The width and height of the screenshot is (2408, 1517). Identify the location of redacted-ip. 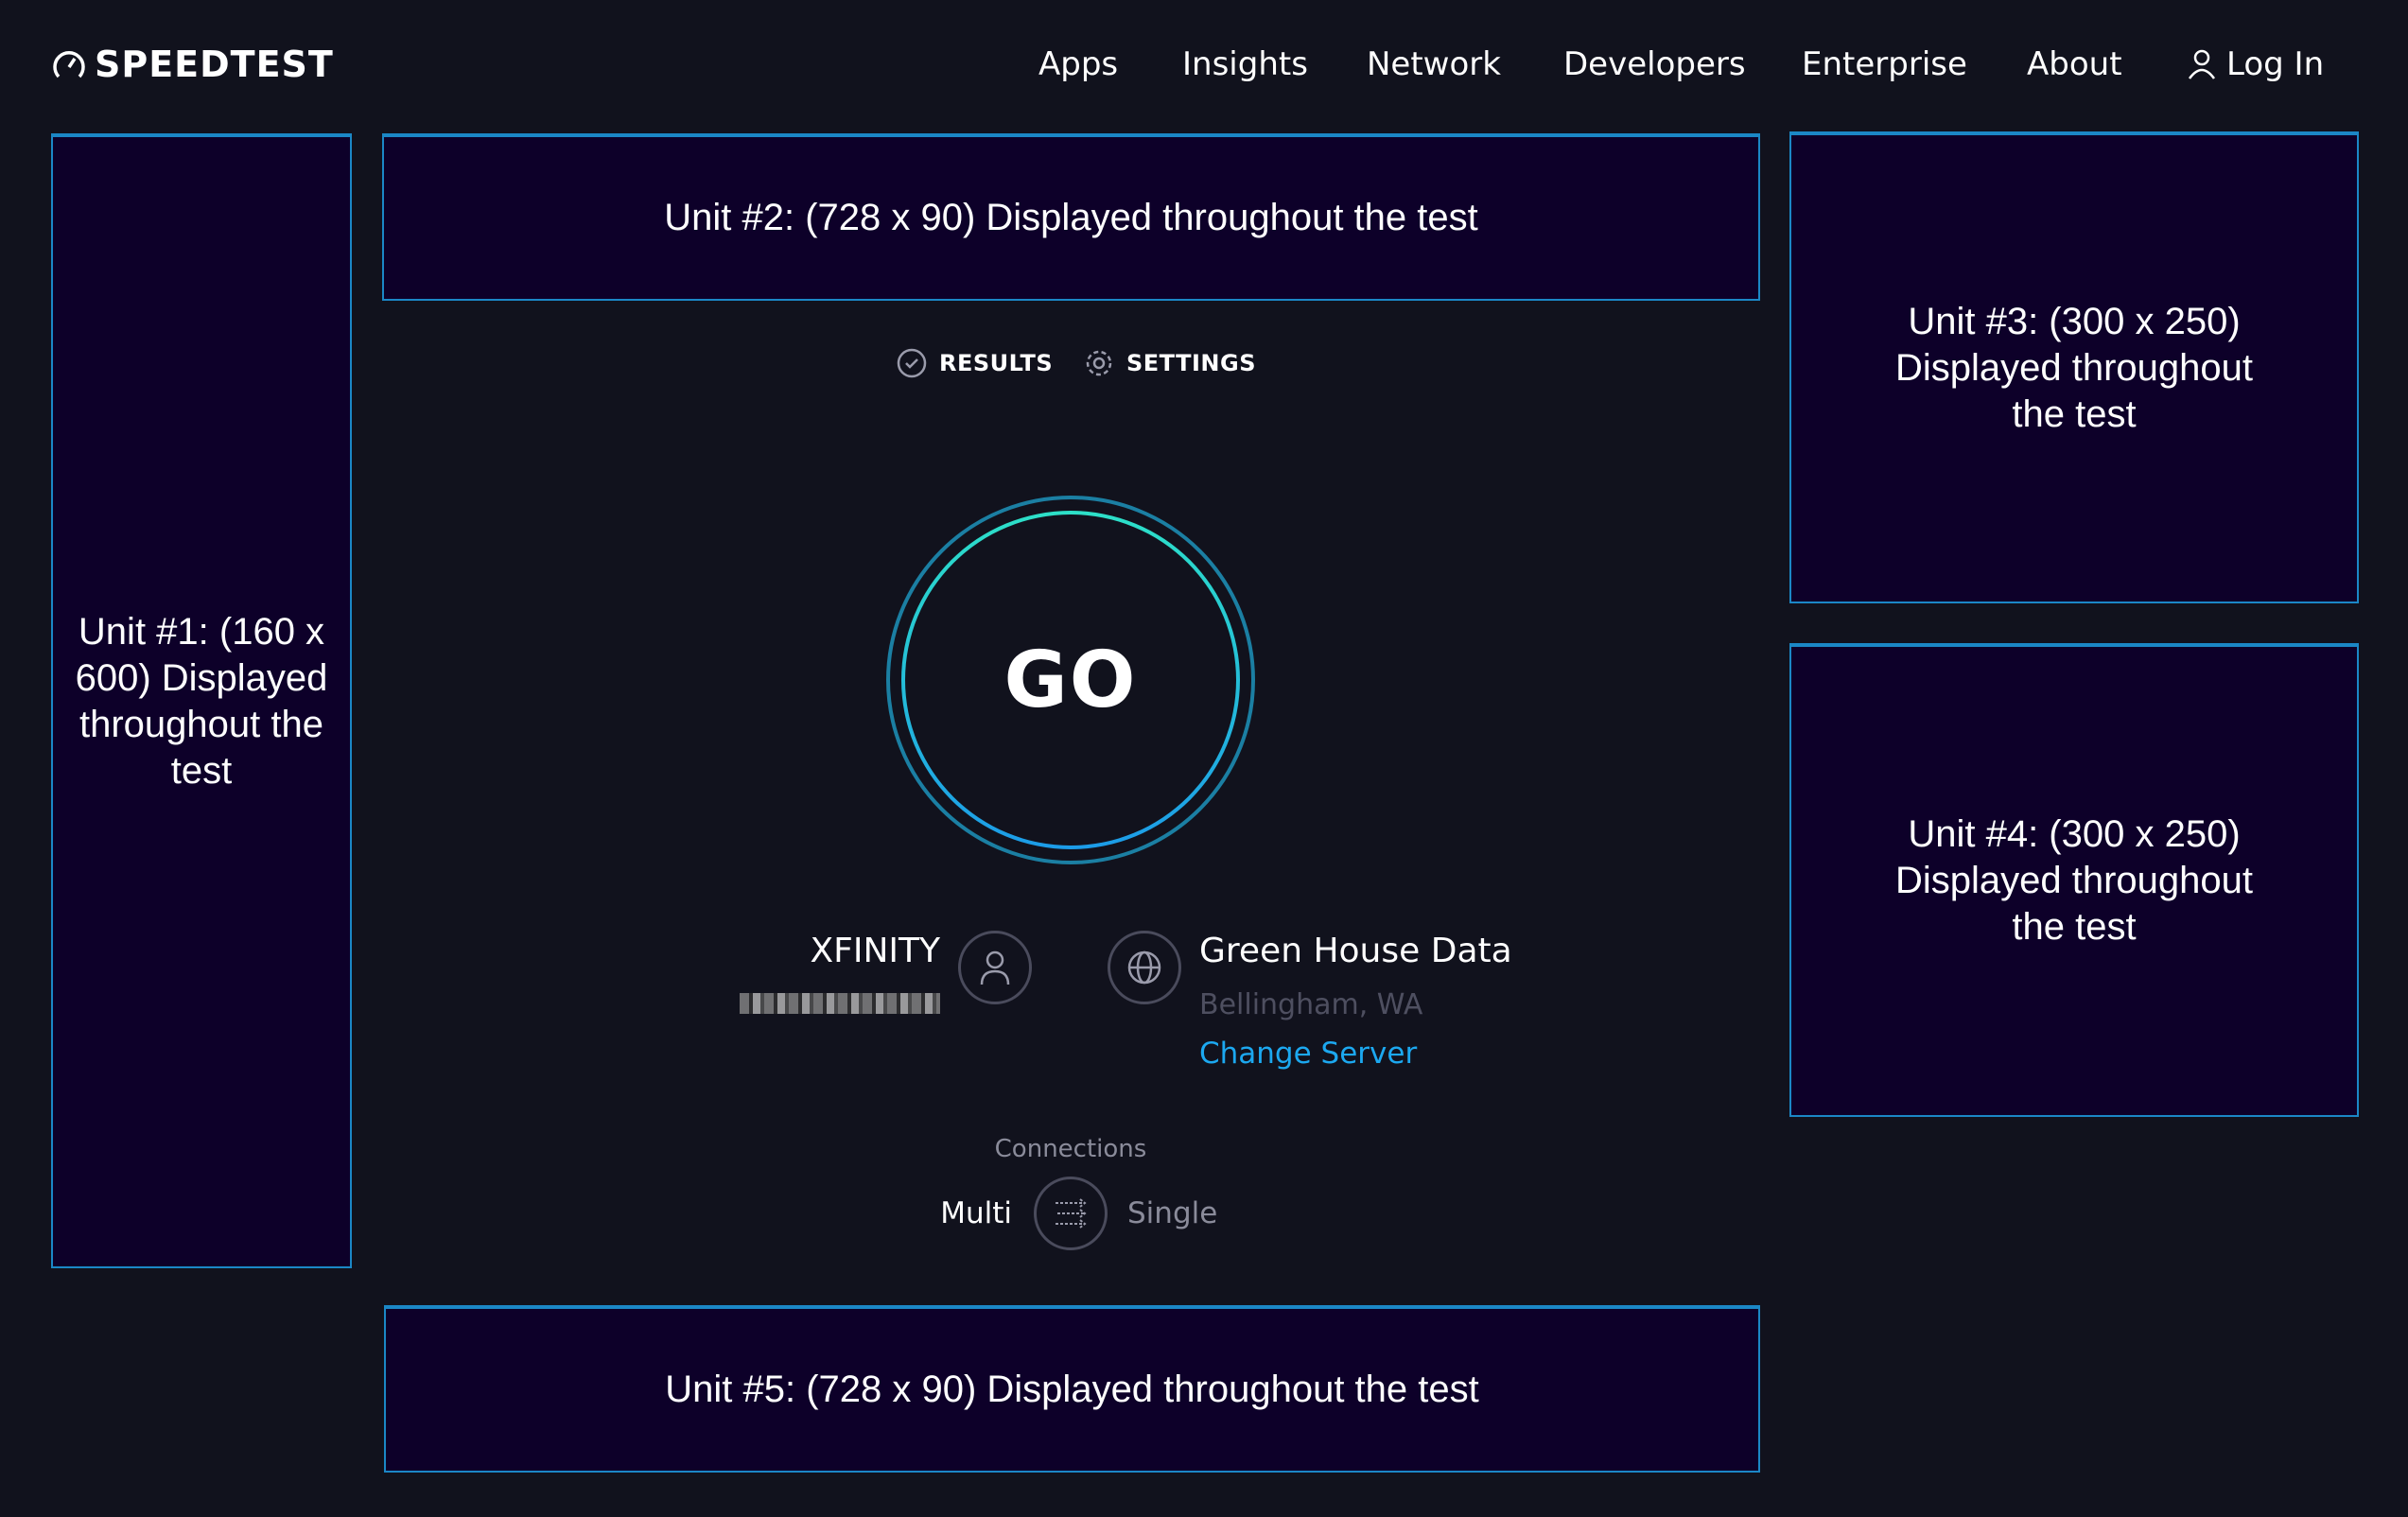
(840, 1004).